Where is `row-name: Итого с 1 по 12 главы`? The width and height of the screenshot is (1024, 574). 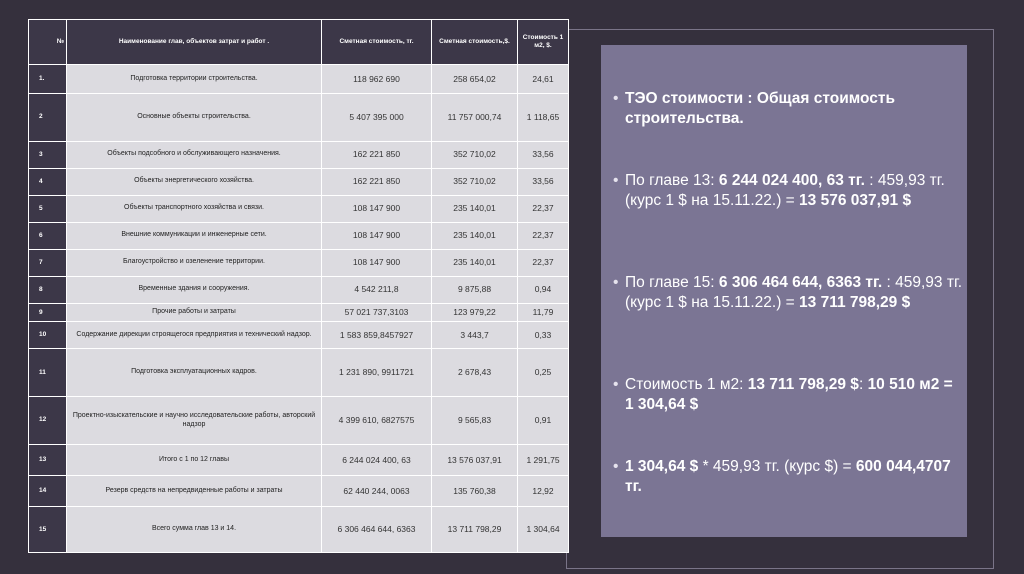
row-name: Итого с 1 по 12 главы is located at coordinates (194, 460).